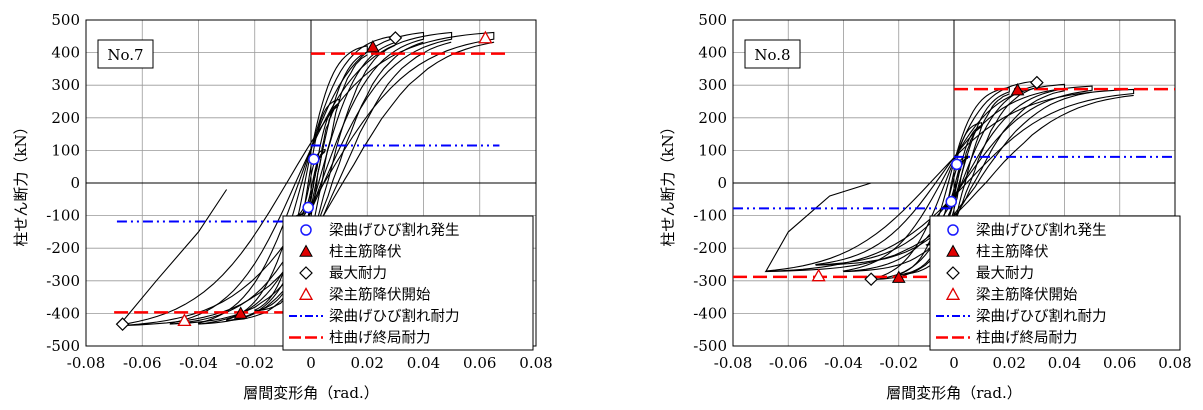 This screenshot has width=1203, height=410. I want to click on panel-label: No.7, so click(125, 55).